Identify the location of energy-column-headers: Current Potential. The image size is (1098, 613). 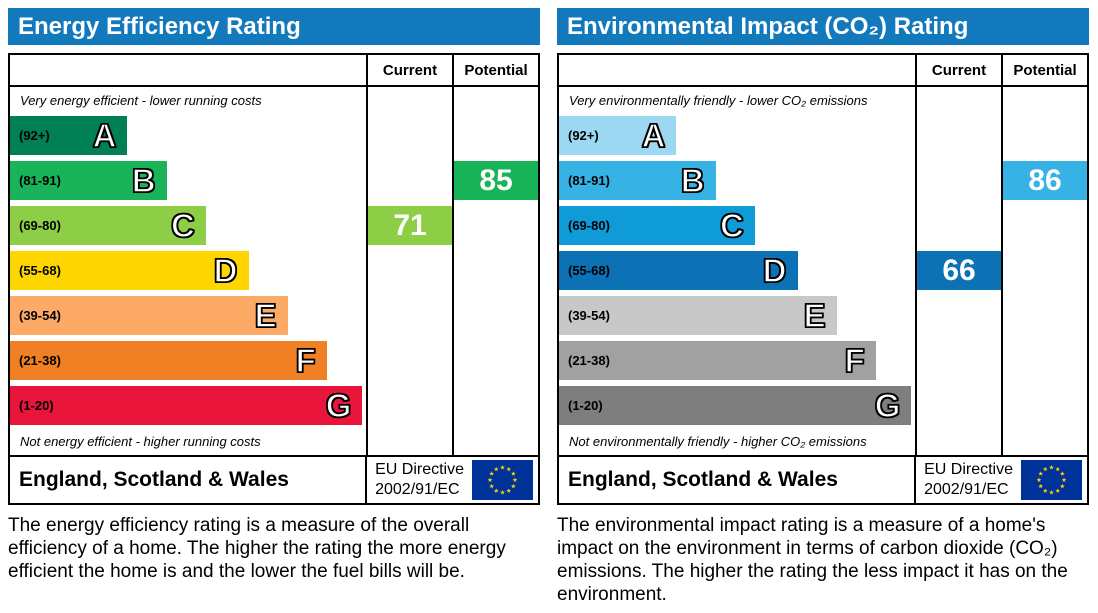
(274, 71).